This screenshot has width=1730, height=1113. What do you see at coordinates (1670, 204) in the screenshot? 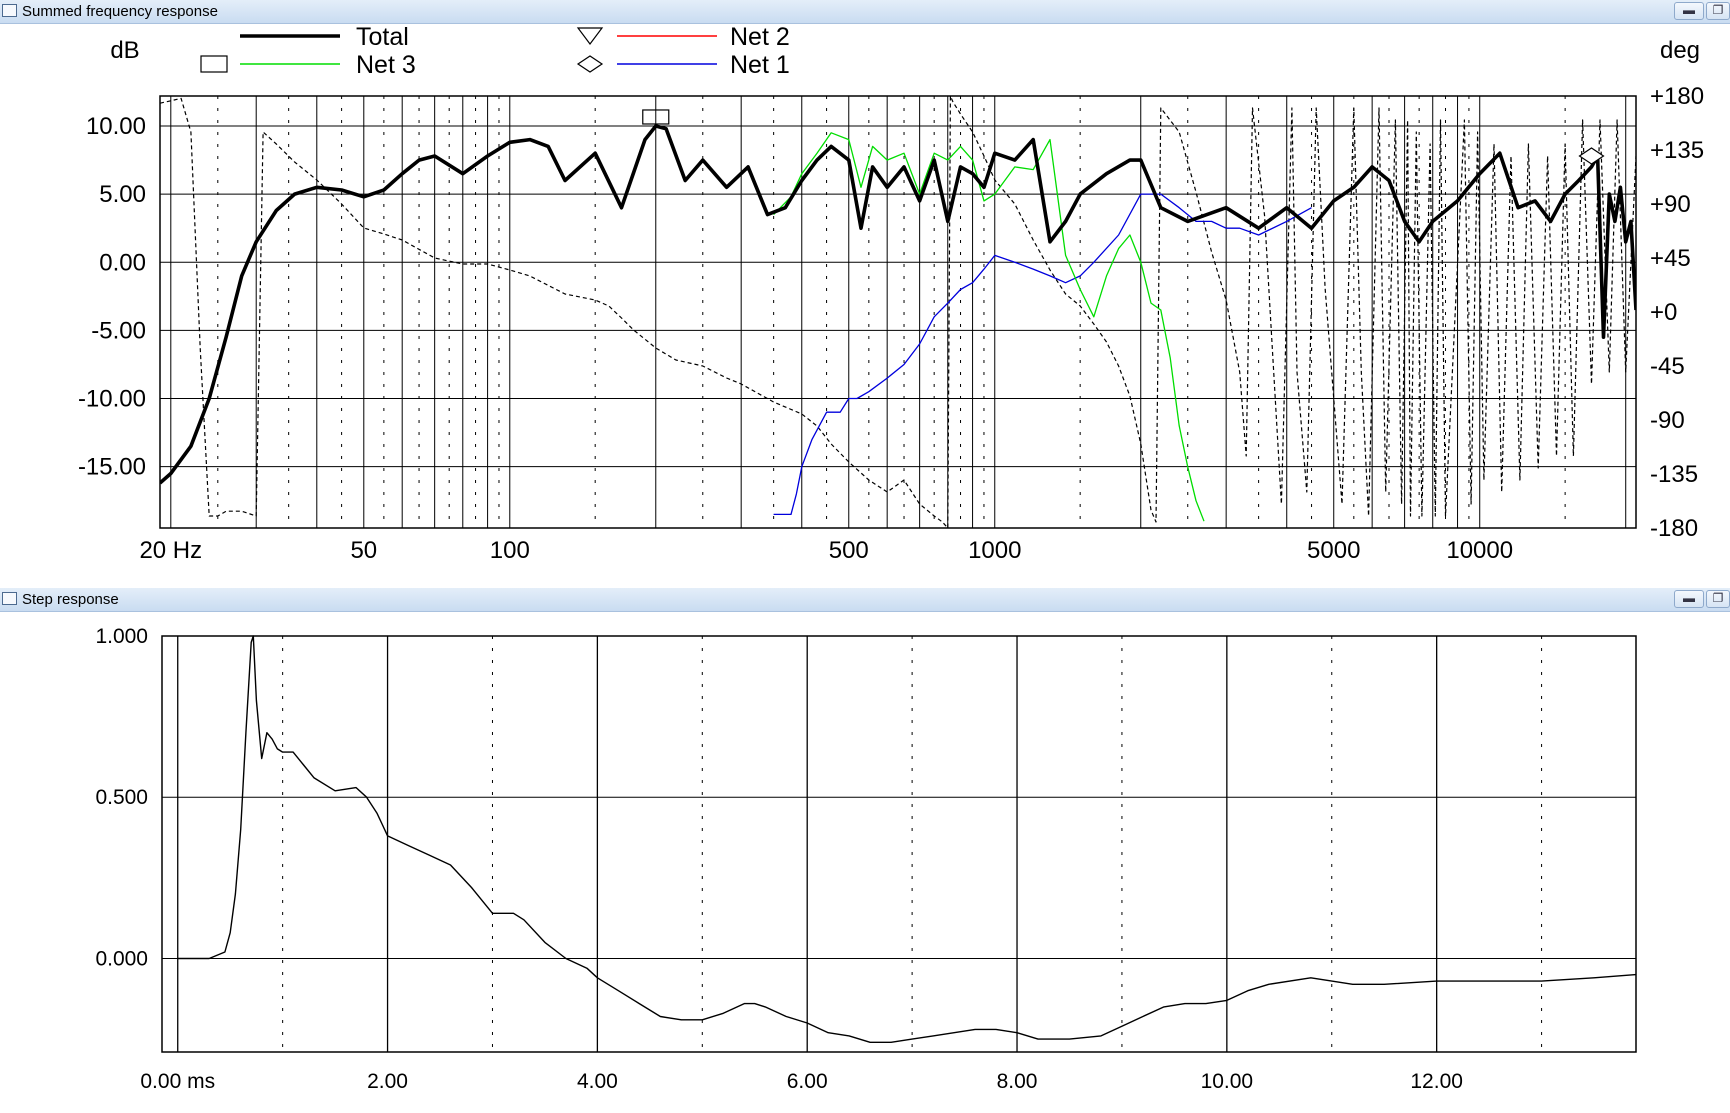
I see `y2-tick-label: +90` at bounding box center [1670, 204].